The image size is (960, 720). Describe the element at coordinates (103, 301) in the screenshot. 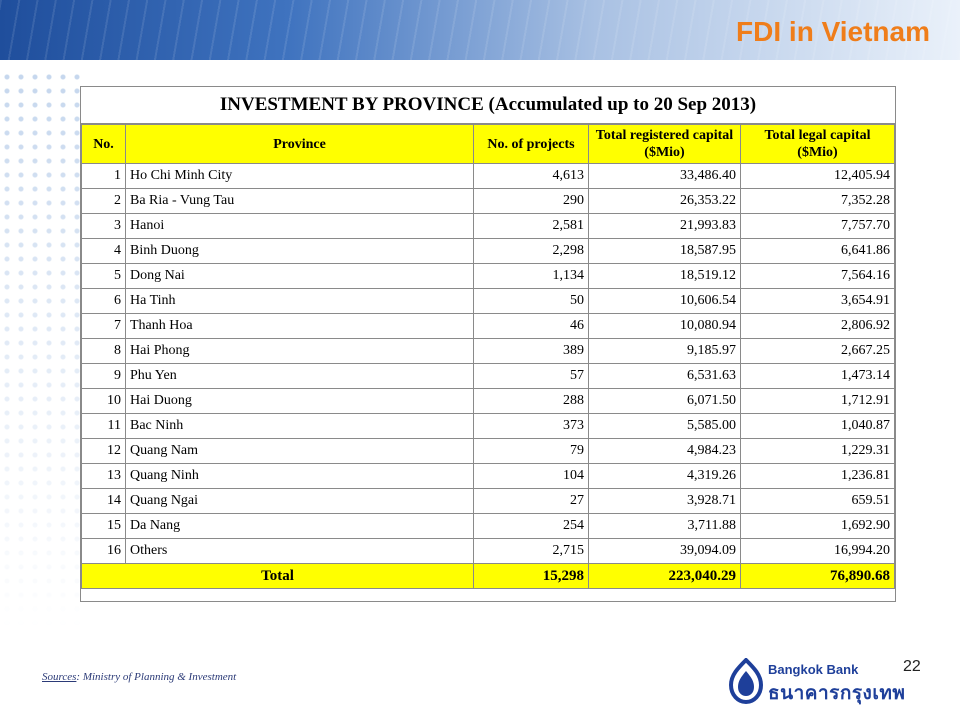

I see `row-number-cell: 6` at that location.